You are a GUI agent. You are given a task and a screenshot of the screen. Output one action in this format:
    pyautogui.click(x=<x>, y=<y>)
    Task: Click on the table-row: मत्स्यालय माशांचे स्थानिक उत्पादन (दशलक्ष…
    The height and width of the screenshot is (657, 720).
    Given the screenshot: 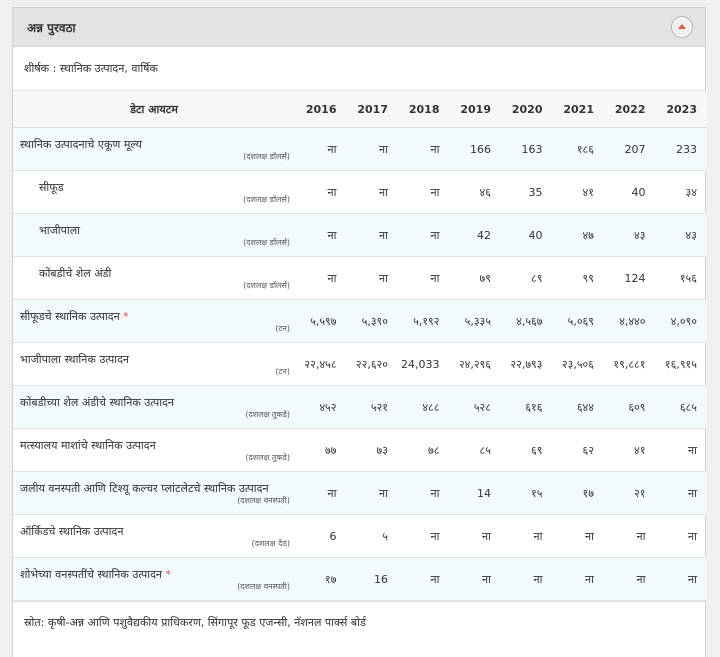 What is the action you would take?
    pyautogui.click(x=360, y=450)
    